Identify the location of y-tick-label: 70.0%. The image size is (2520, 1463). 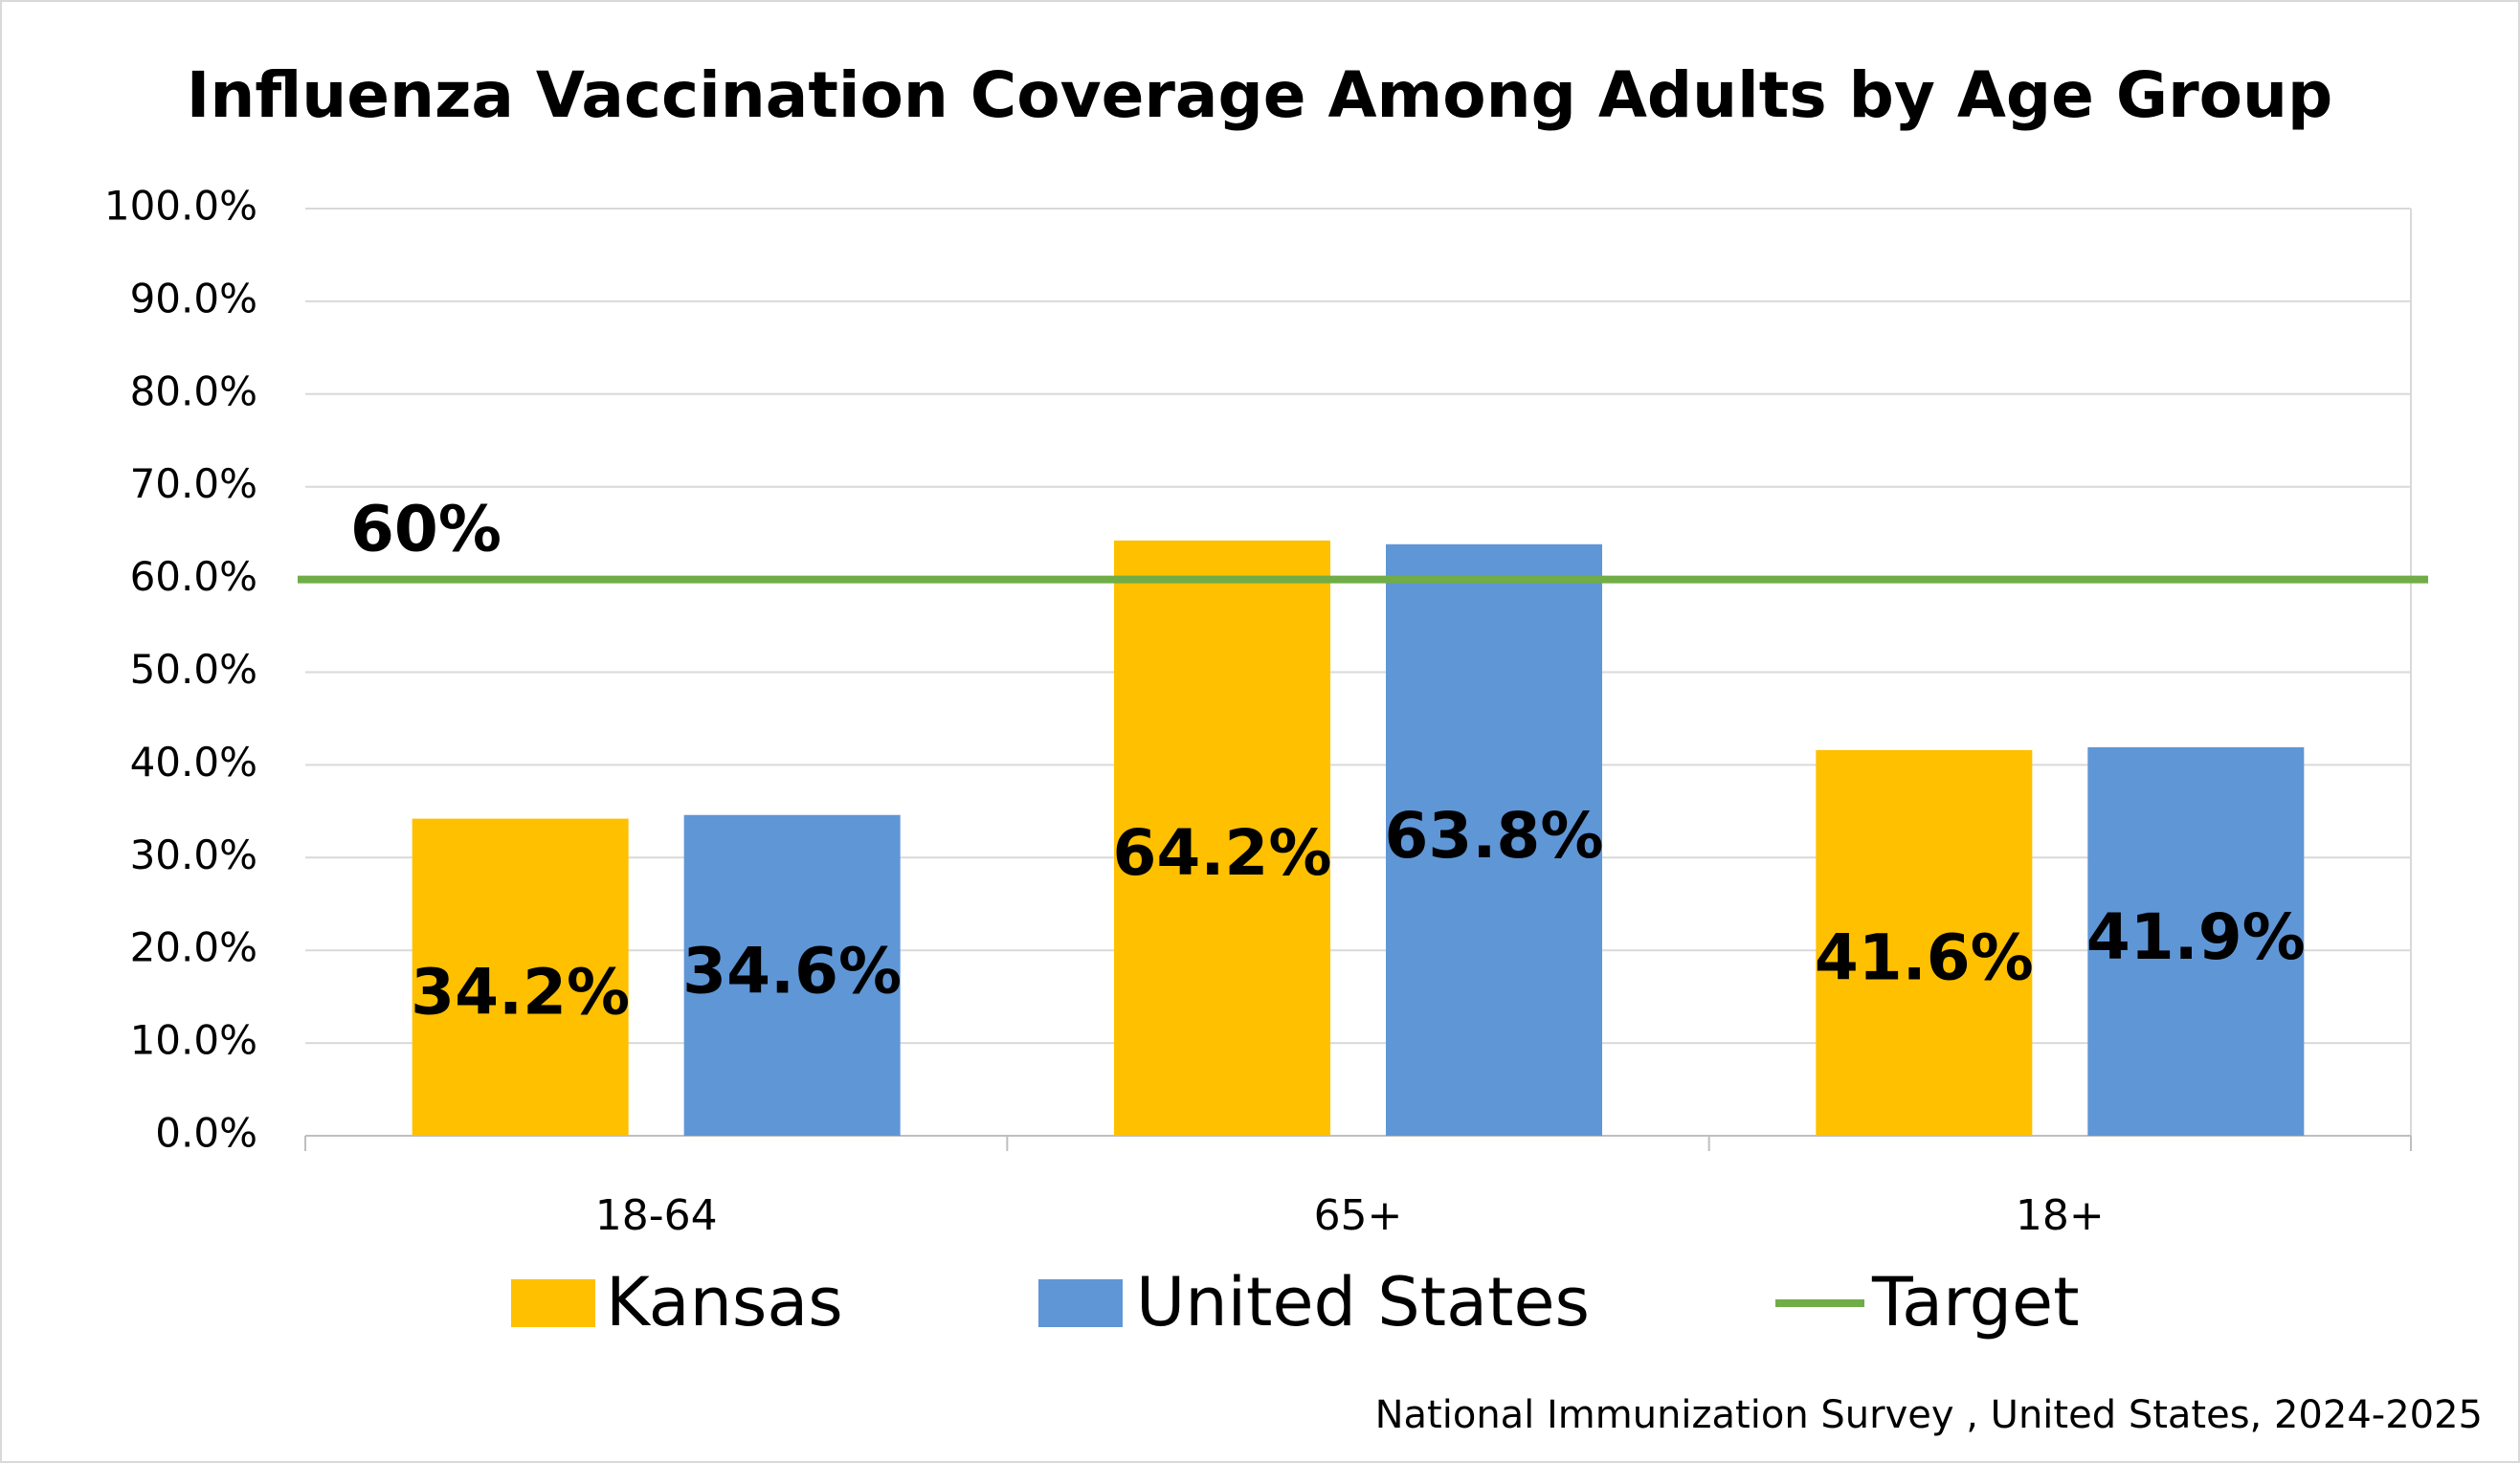
(193, 484).